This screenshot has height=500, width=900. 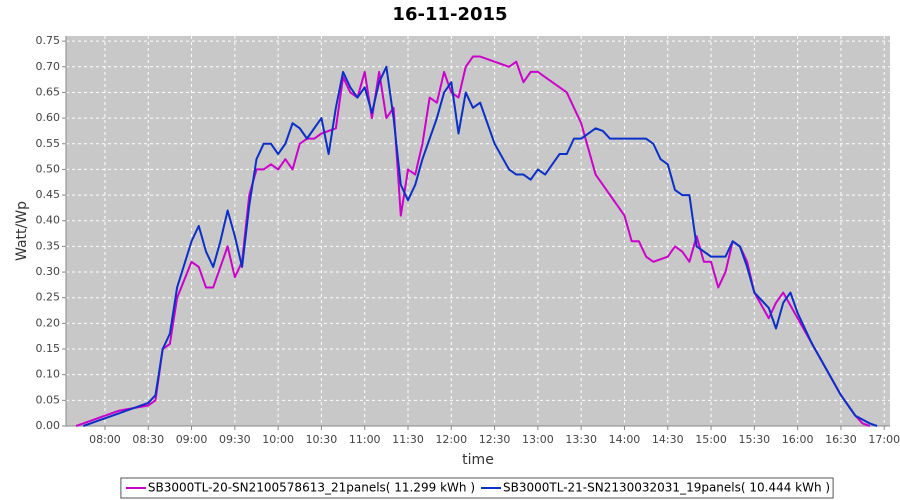 What do you see at coordinates (322, 439) in the screenshot?
I see `x-tick-label: 10:30` at bounding box center [322, 439].